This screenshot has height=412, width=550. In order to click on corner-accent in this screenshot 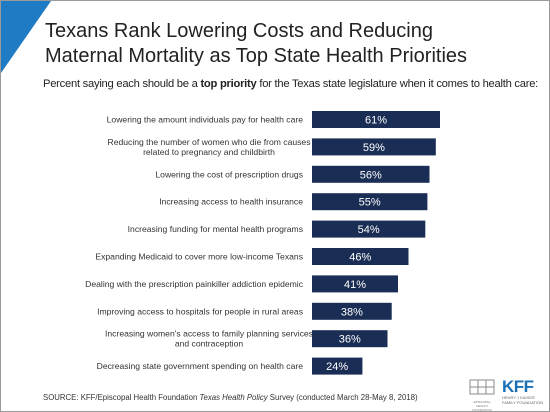, I will do `click(26, 37)`.